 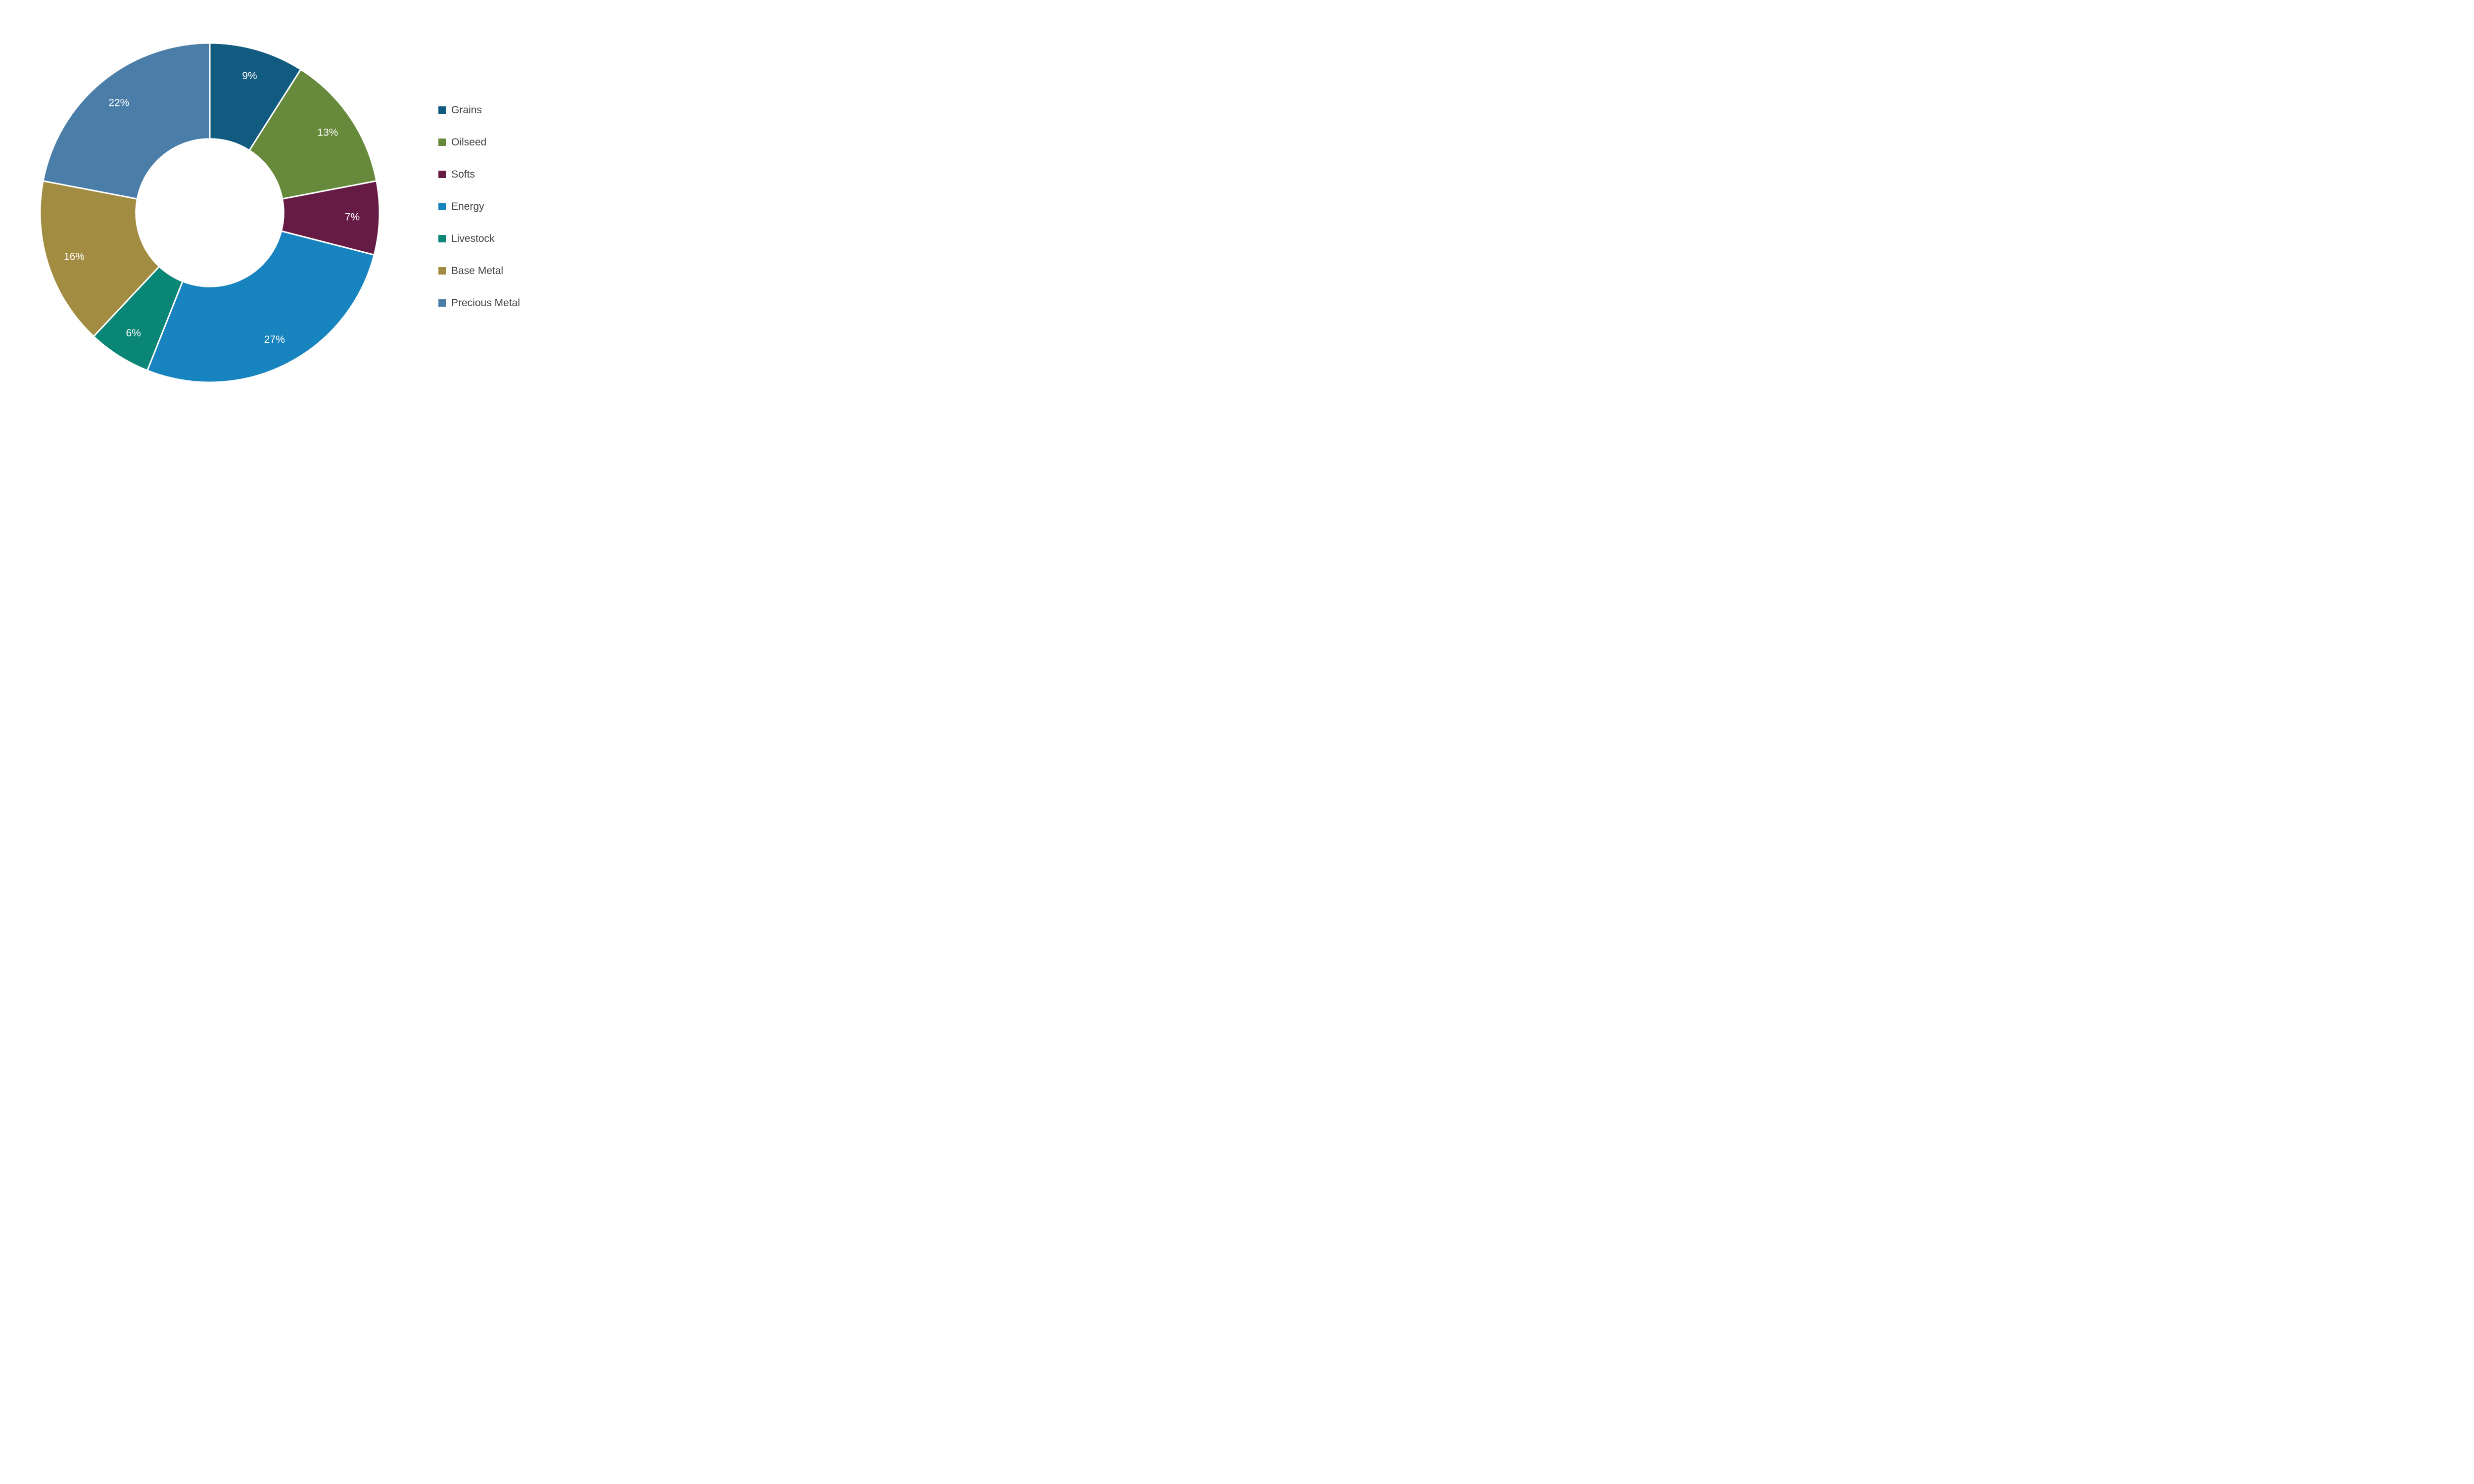 What do you see at coordinates (442, 271) in the screenshot?
I see `legend-swatch-base-metal` at bounding box center [442, 271].